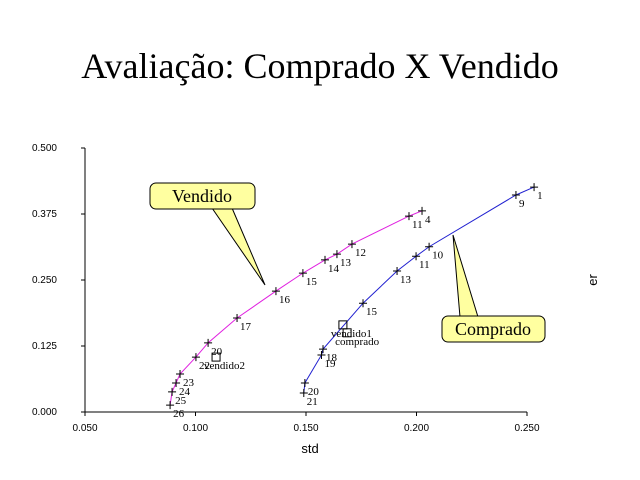 The width and height of the screenshot is (640, 480). What do you see at coordinates (360, 253) in the screenshot?
I see `point-label: 12` at bounding box center [360, 253].